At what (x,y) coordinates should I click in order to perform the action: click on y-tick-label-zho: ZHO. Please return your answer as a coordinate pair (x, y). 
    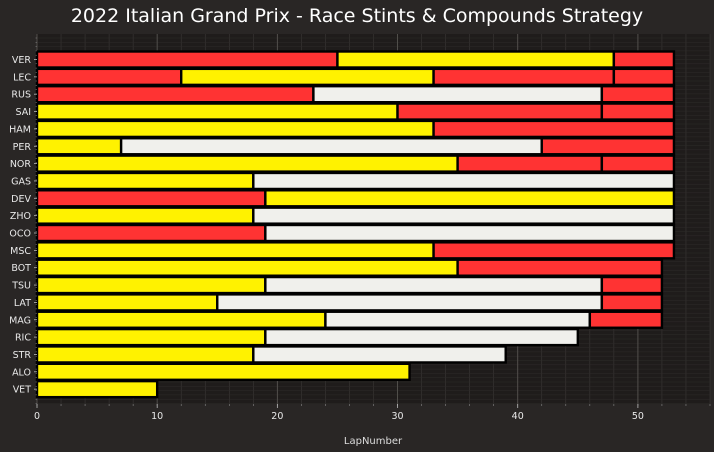
    Looking at the image, I should click on (20, 216).